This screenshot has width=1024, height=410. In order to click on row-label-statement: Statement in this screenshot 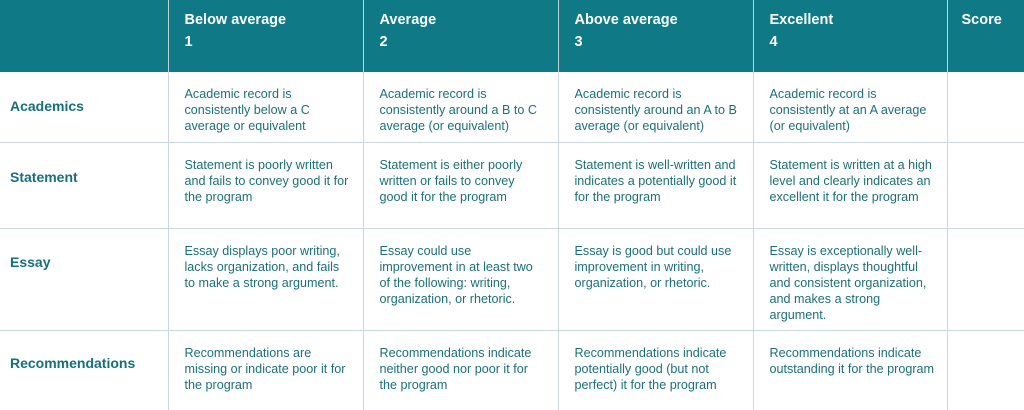, I will do `click(84, 185)`.